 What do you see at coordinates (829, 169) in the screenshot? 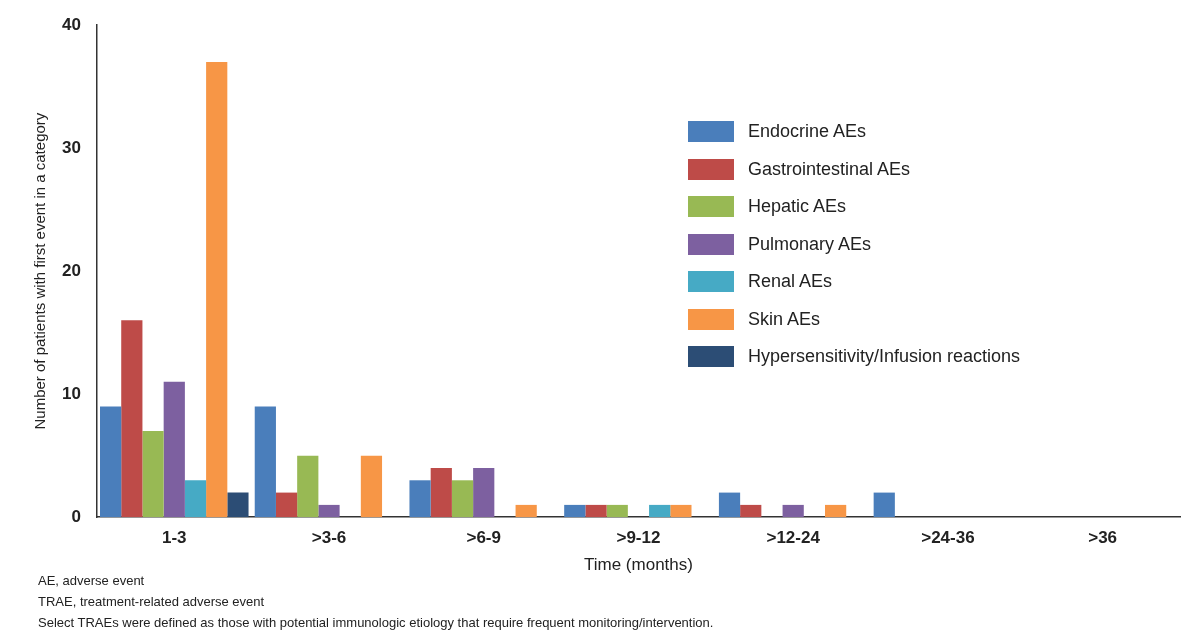
I see `legend-label: Gastrointestinal AEs` at bounding box center [829, 169].